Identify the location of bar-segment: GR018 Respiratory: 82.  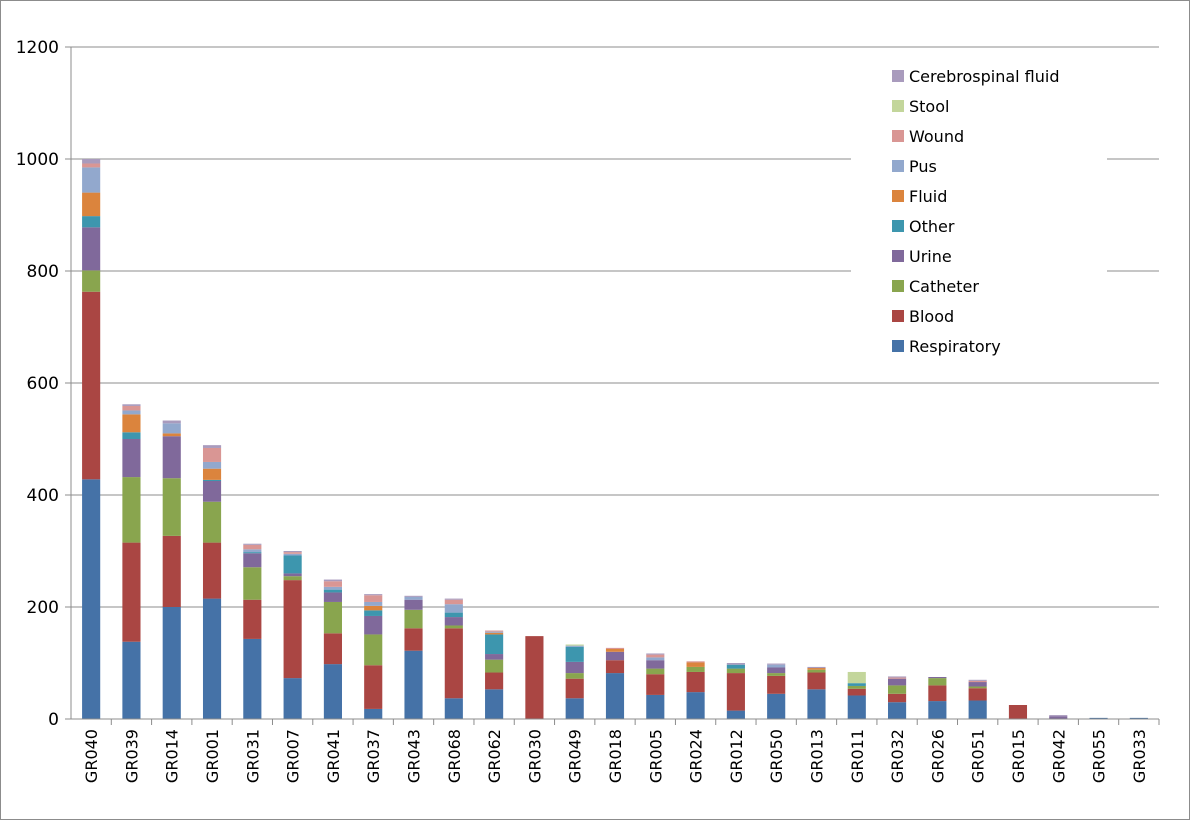
(615, 696).